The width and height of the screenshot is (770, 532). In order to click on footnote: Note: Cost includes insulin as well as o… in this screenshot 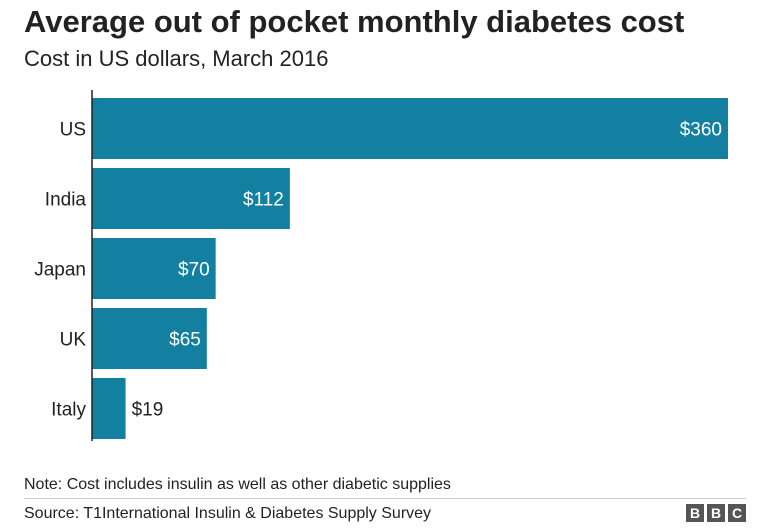, I will do `click(237, 484)`.